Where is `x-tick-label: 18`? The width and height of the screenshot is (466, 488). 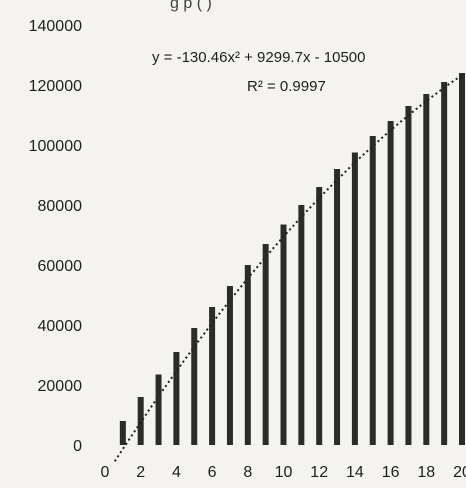 x-tick-label: 18 is located at coordinates (426, 472).